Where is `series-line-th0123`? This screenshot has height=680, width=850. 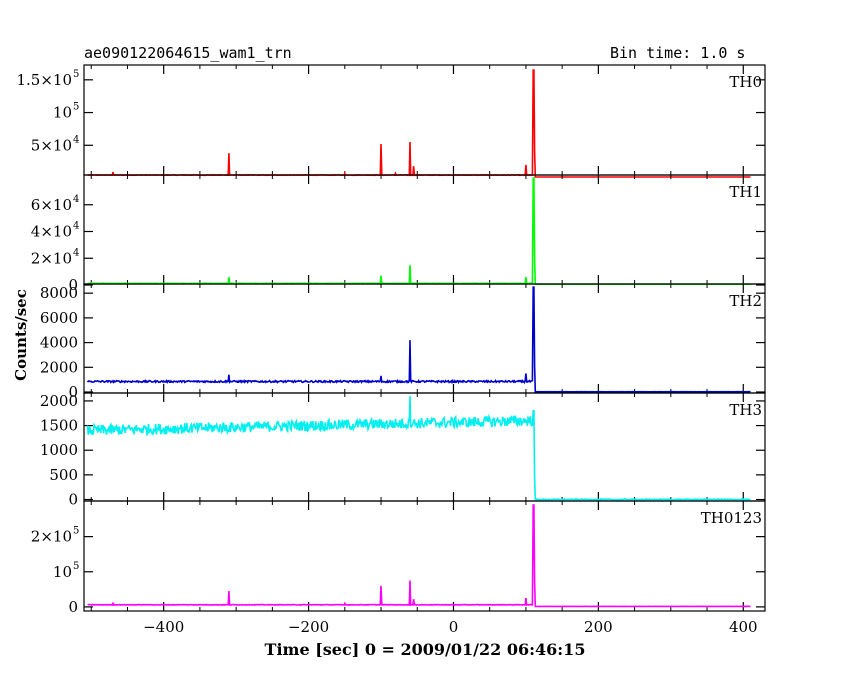 series-line-th0123 is located at coordinates (419, 556).